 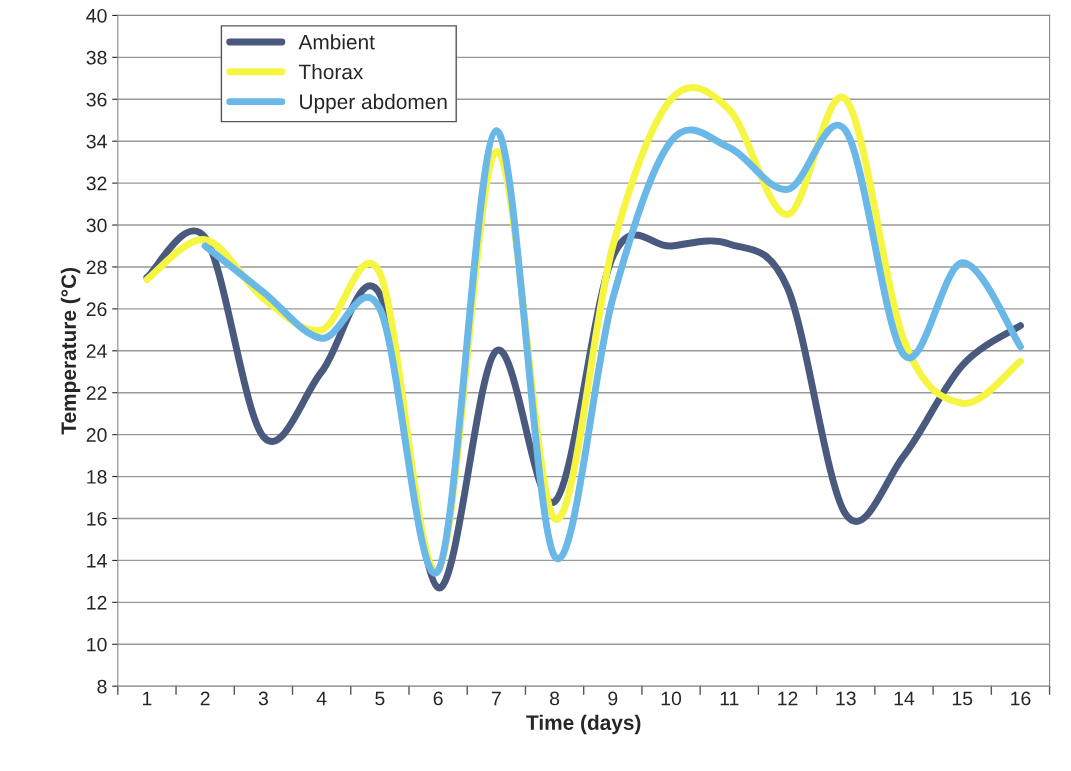 What do you see at coordinates (97, 602) in the screenshot?
I see `y-tick-label: 12` at bounding box center [97, 602].